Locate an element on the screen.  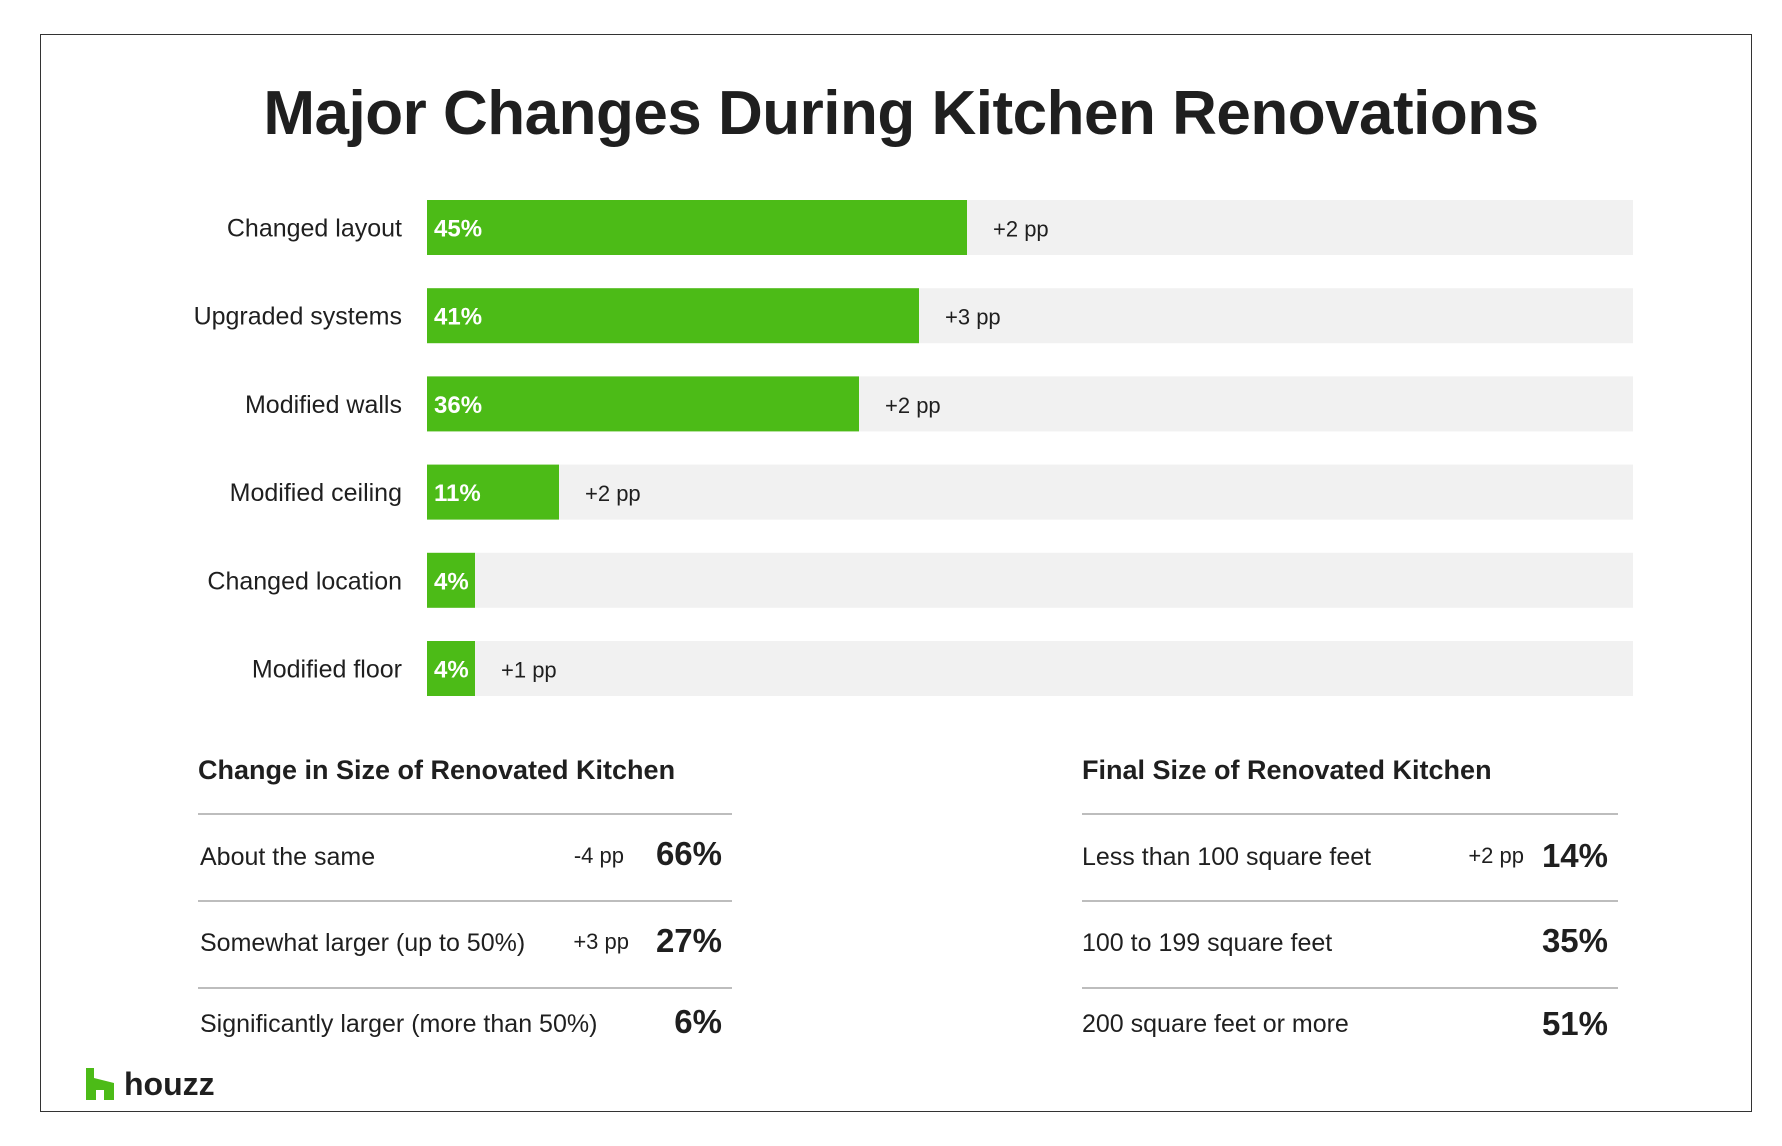
bar-change-label: +3 pp is located at coordinates (973, 317).